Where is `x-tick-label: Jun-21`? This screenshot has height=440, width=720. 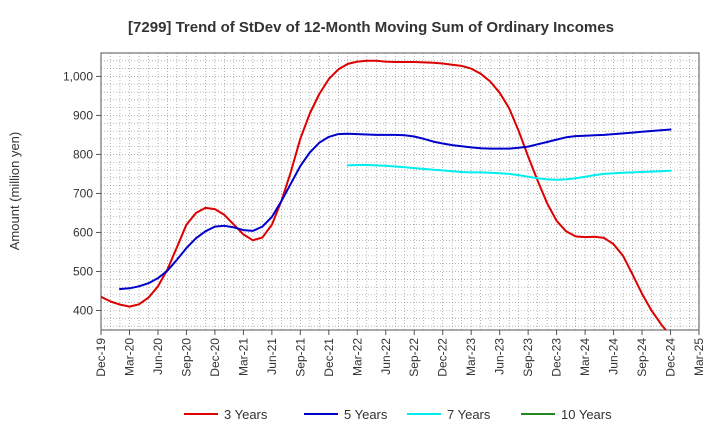 x-tick-label: Jun-21 is located at coordinates (272, 356).